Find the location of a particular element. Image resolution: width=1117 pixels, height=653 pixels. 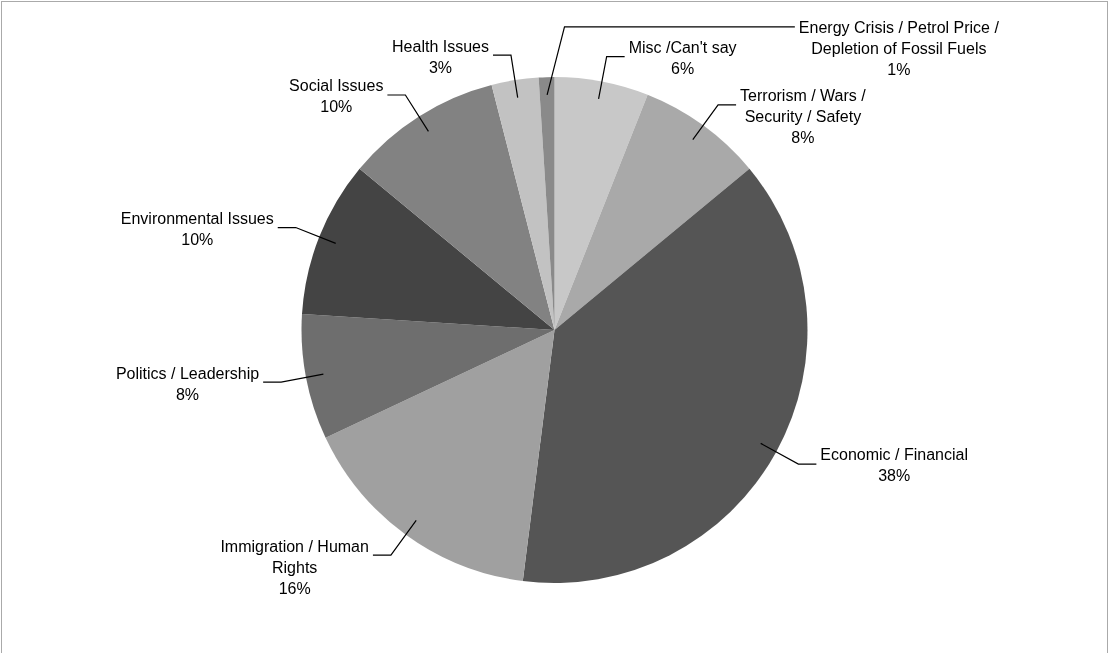

slice-label: Immigration / Human Rights is located at coordinates (294, 556).